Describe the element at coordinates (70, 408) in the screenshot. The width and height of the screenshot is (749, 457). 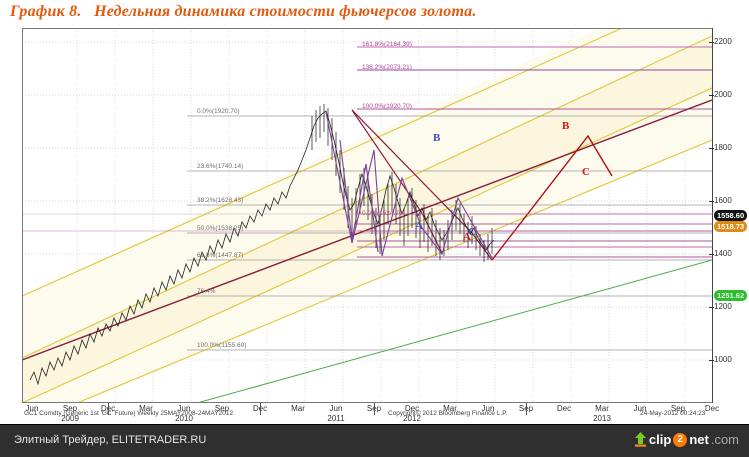
I see `x-tick-1: Sep` at that location.